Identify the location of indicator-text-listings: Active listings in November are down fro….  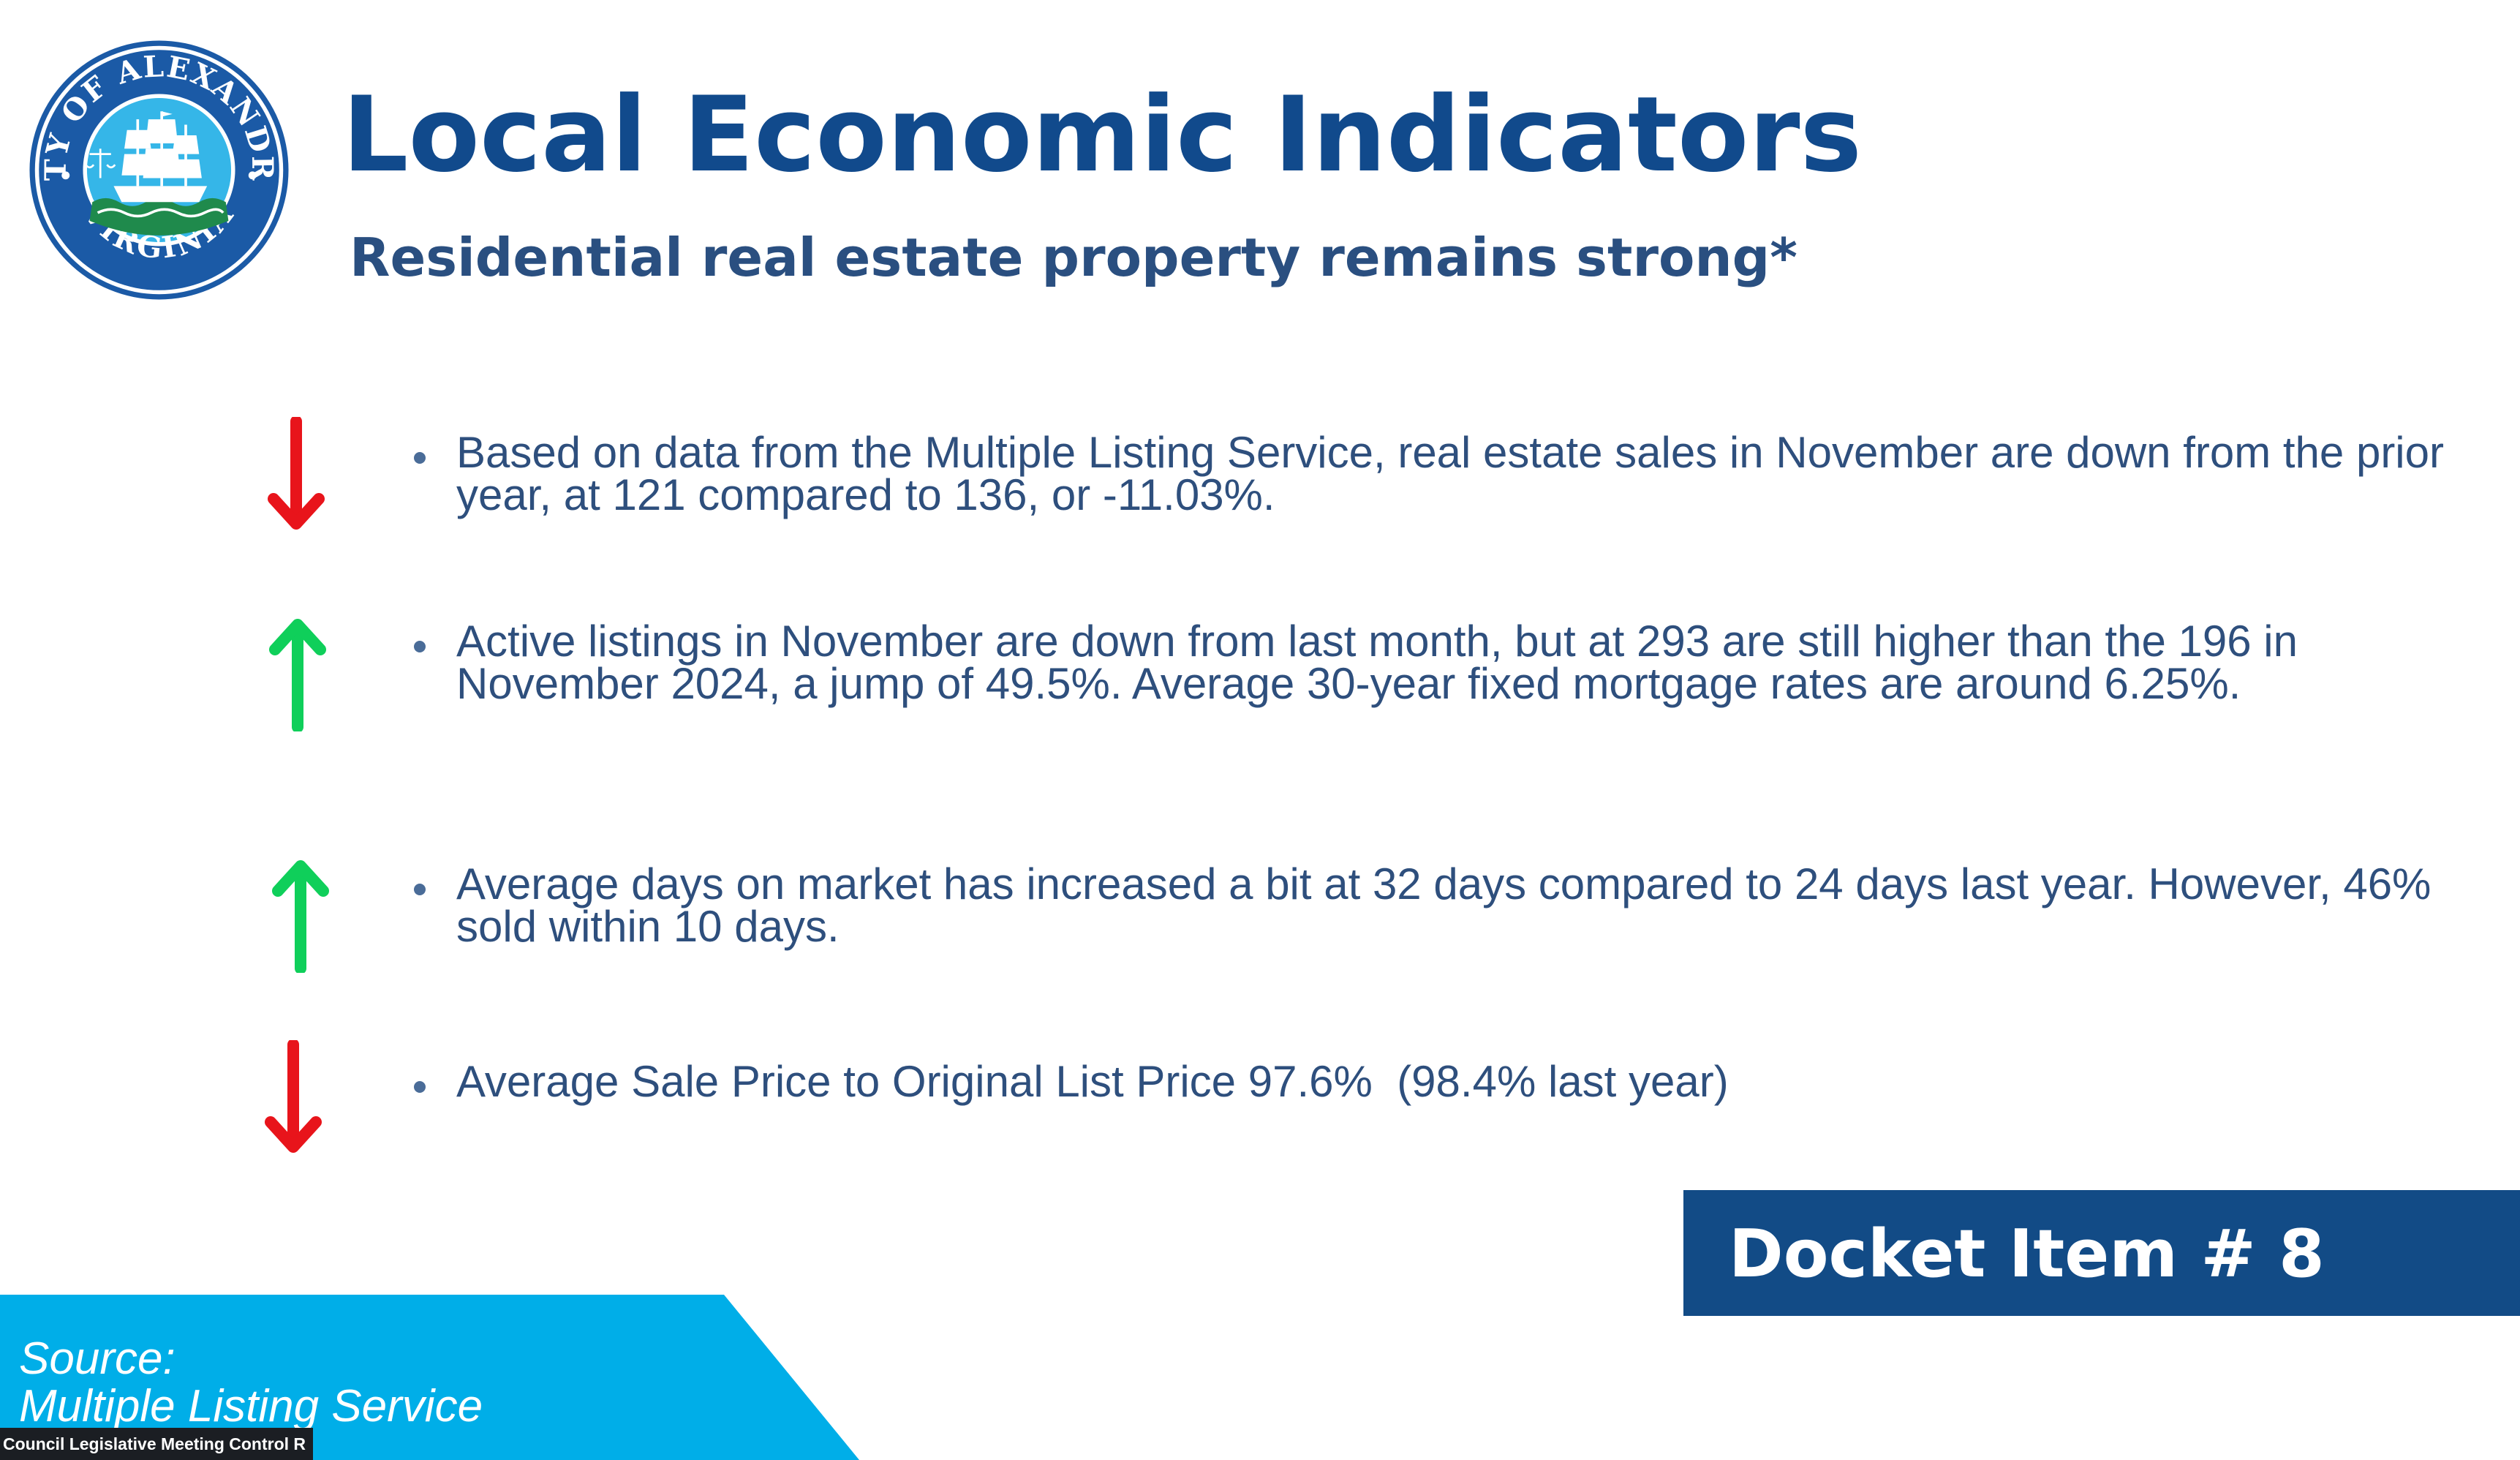
(1377, 662).